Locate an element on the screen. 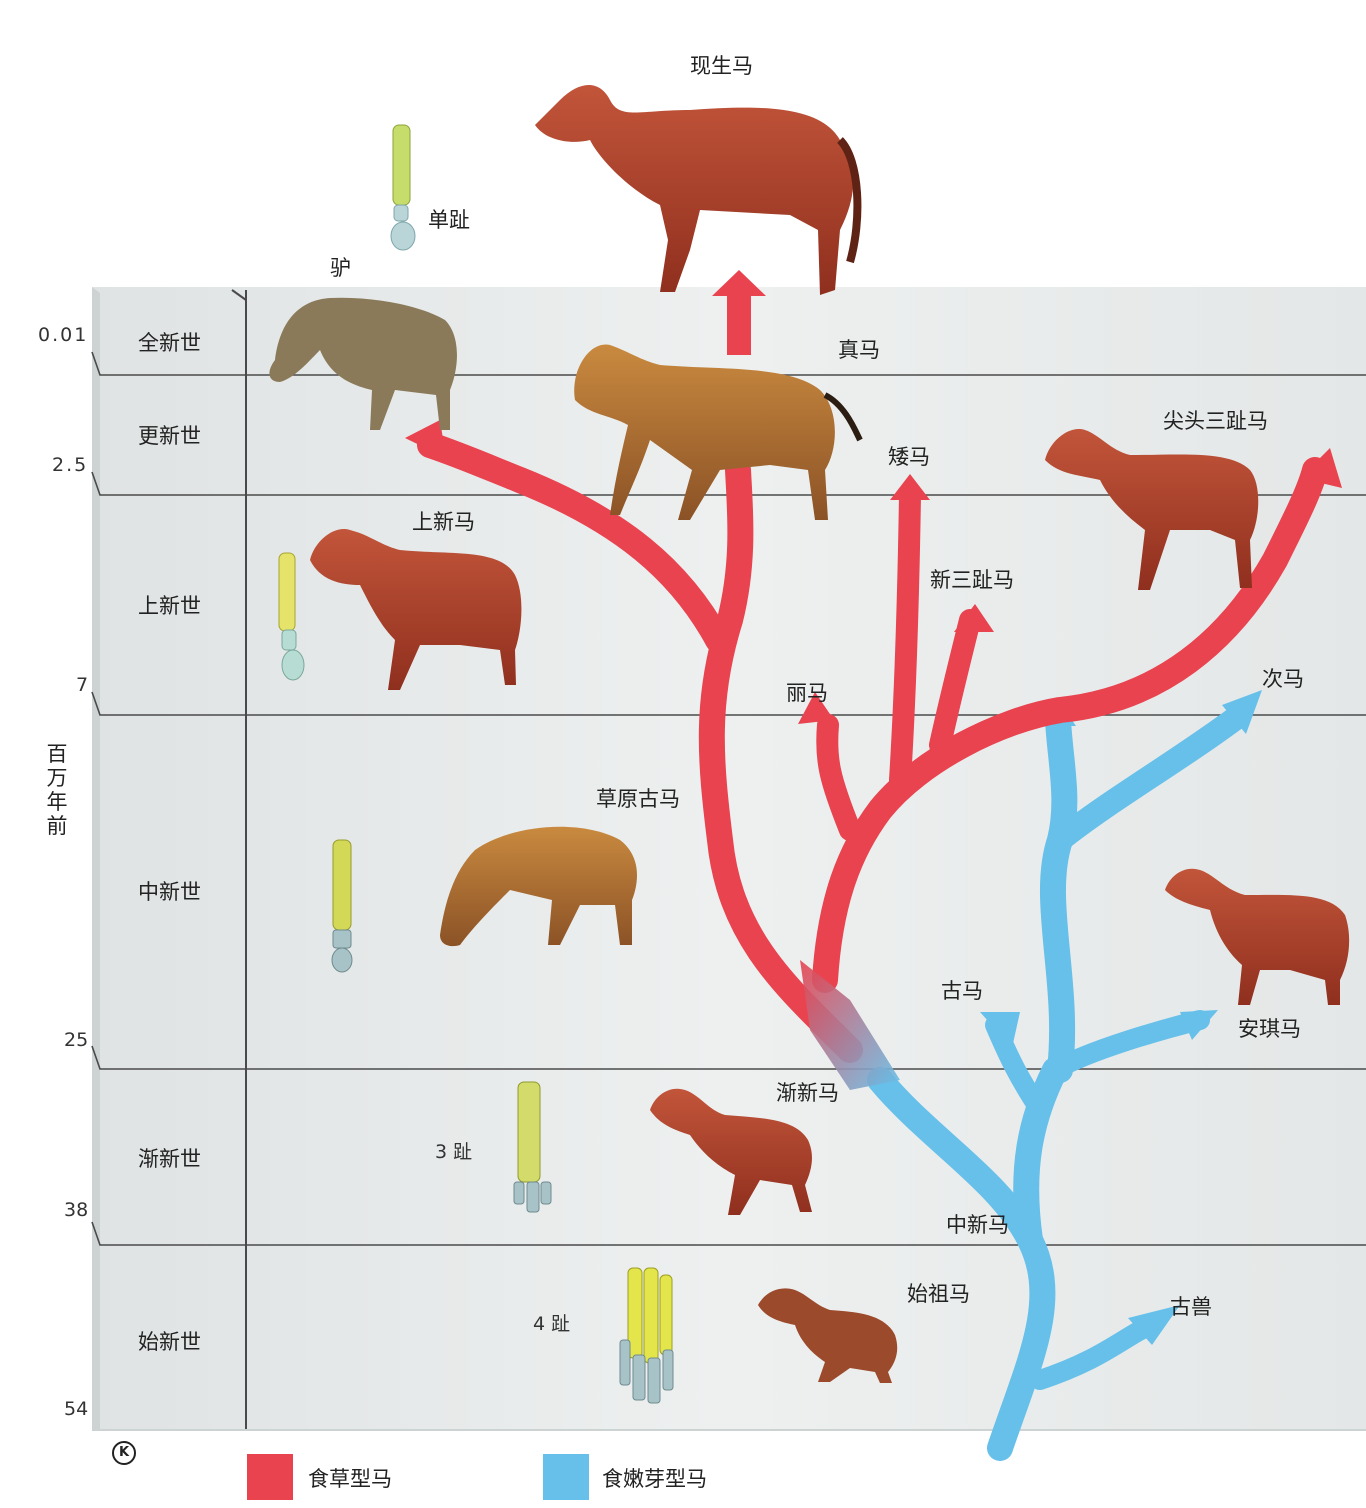 The height and width of the screenshot is (1508, 1366). tick-54: 54 is located at coordinates (76, 1409).